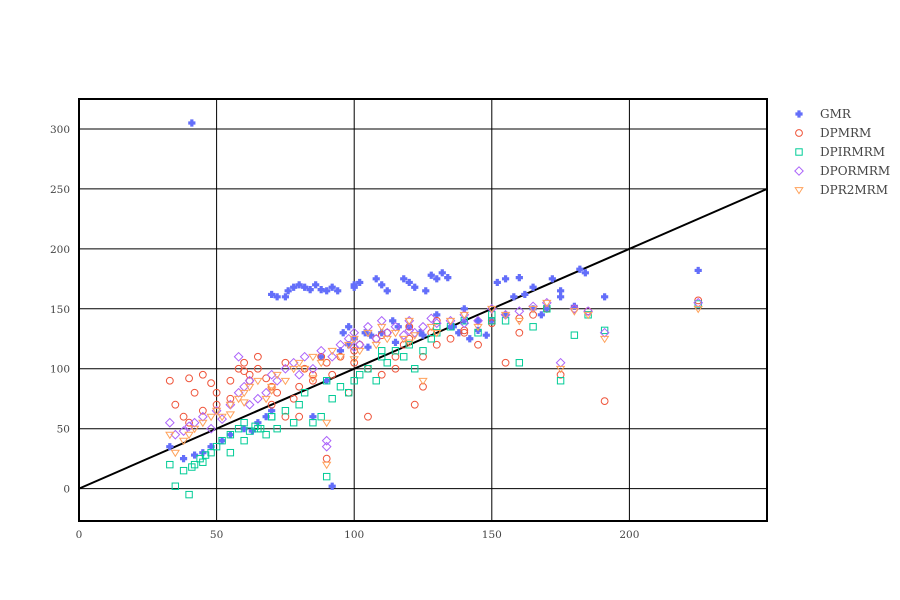 The width and height of the screenshot is (900, 600). Describe the element at coordinates (836, 114) in the screenshot. I see `legend-label: GMR` at that location.